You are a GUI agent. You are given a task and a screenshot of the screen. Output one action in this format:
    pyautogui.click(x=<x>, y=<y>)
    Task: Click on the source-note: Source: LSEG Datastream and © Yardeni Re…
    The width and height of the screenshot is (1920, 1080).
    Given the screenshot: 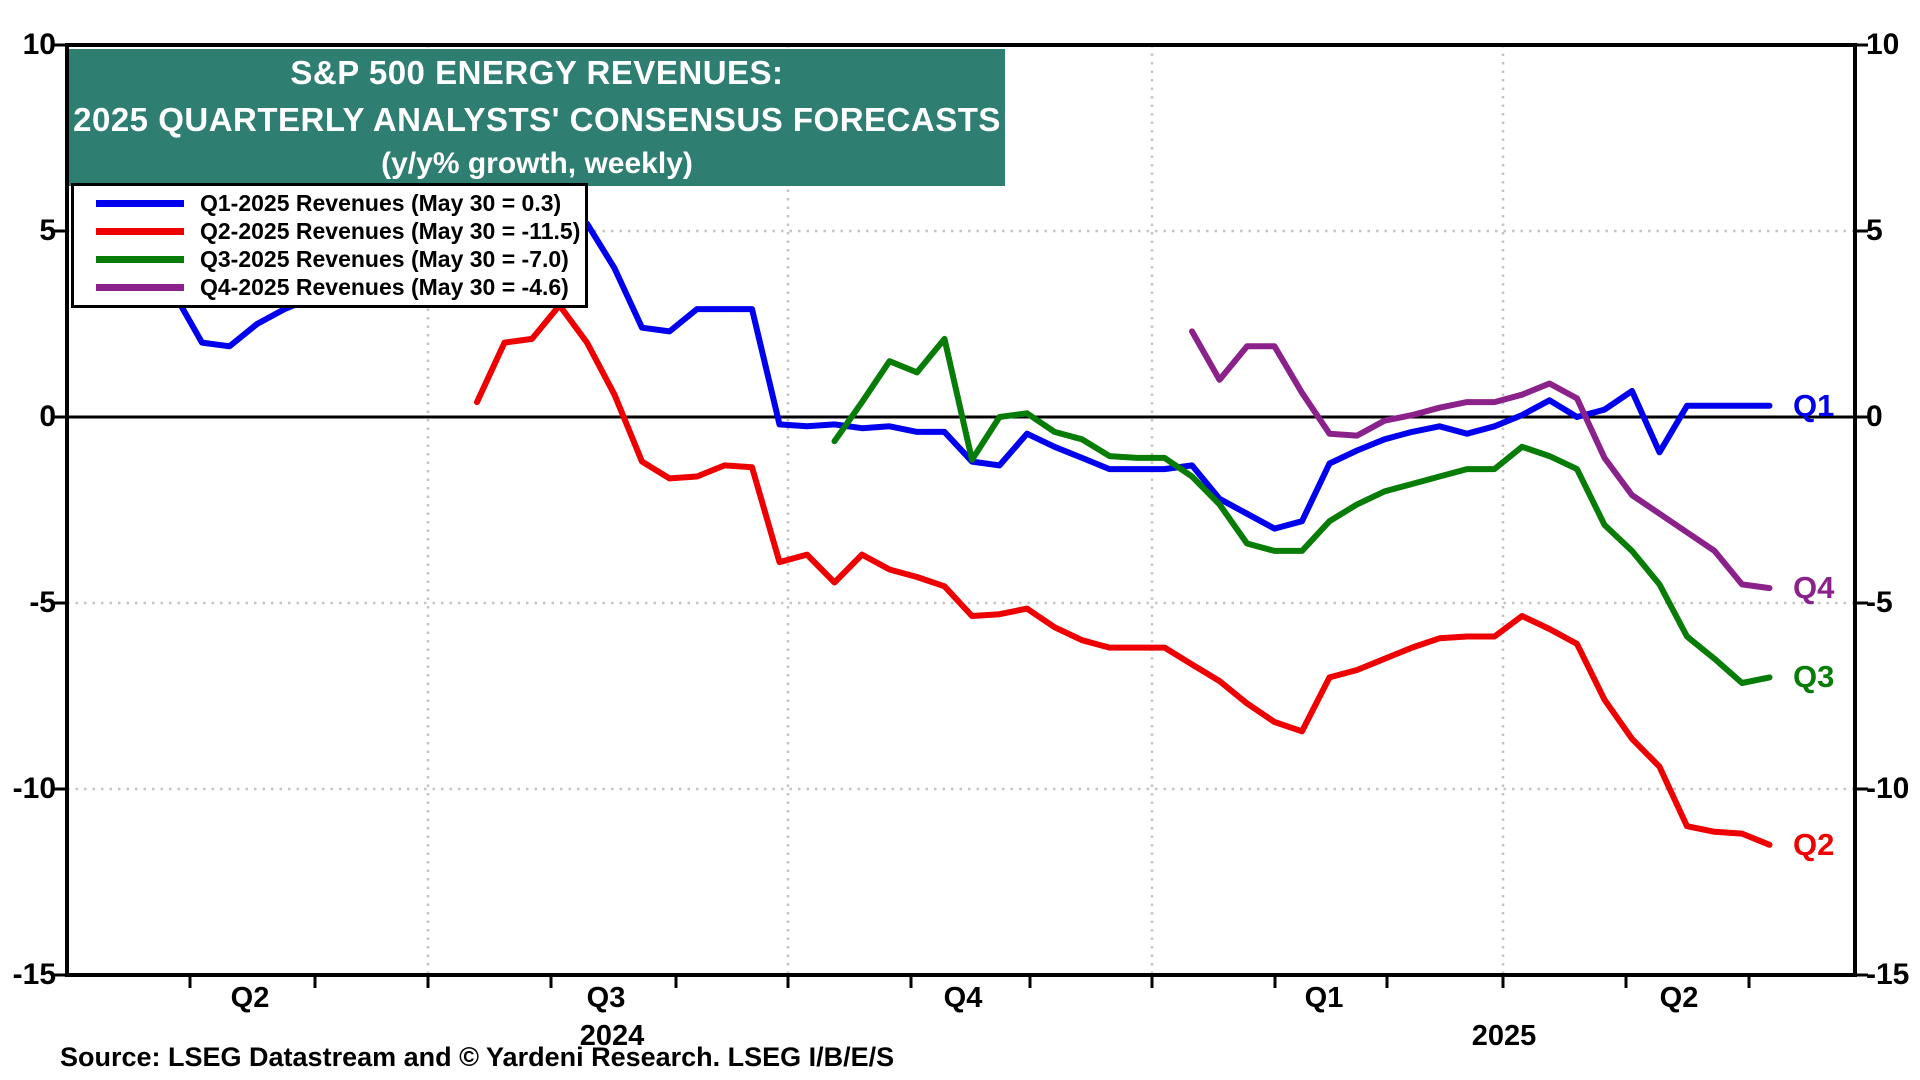 What is the action you would take?
    pyautogui.click(x=477, y=1057)
    